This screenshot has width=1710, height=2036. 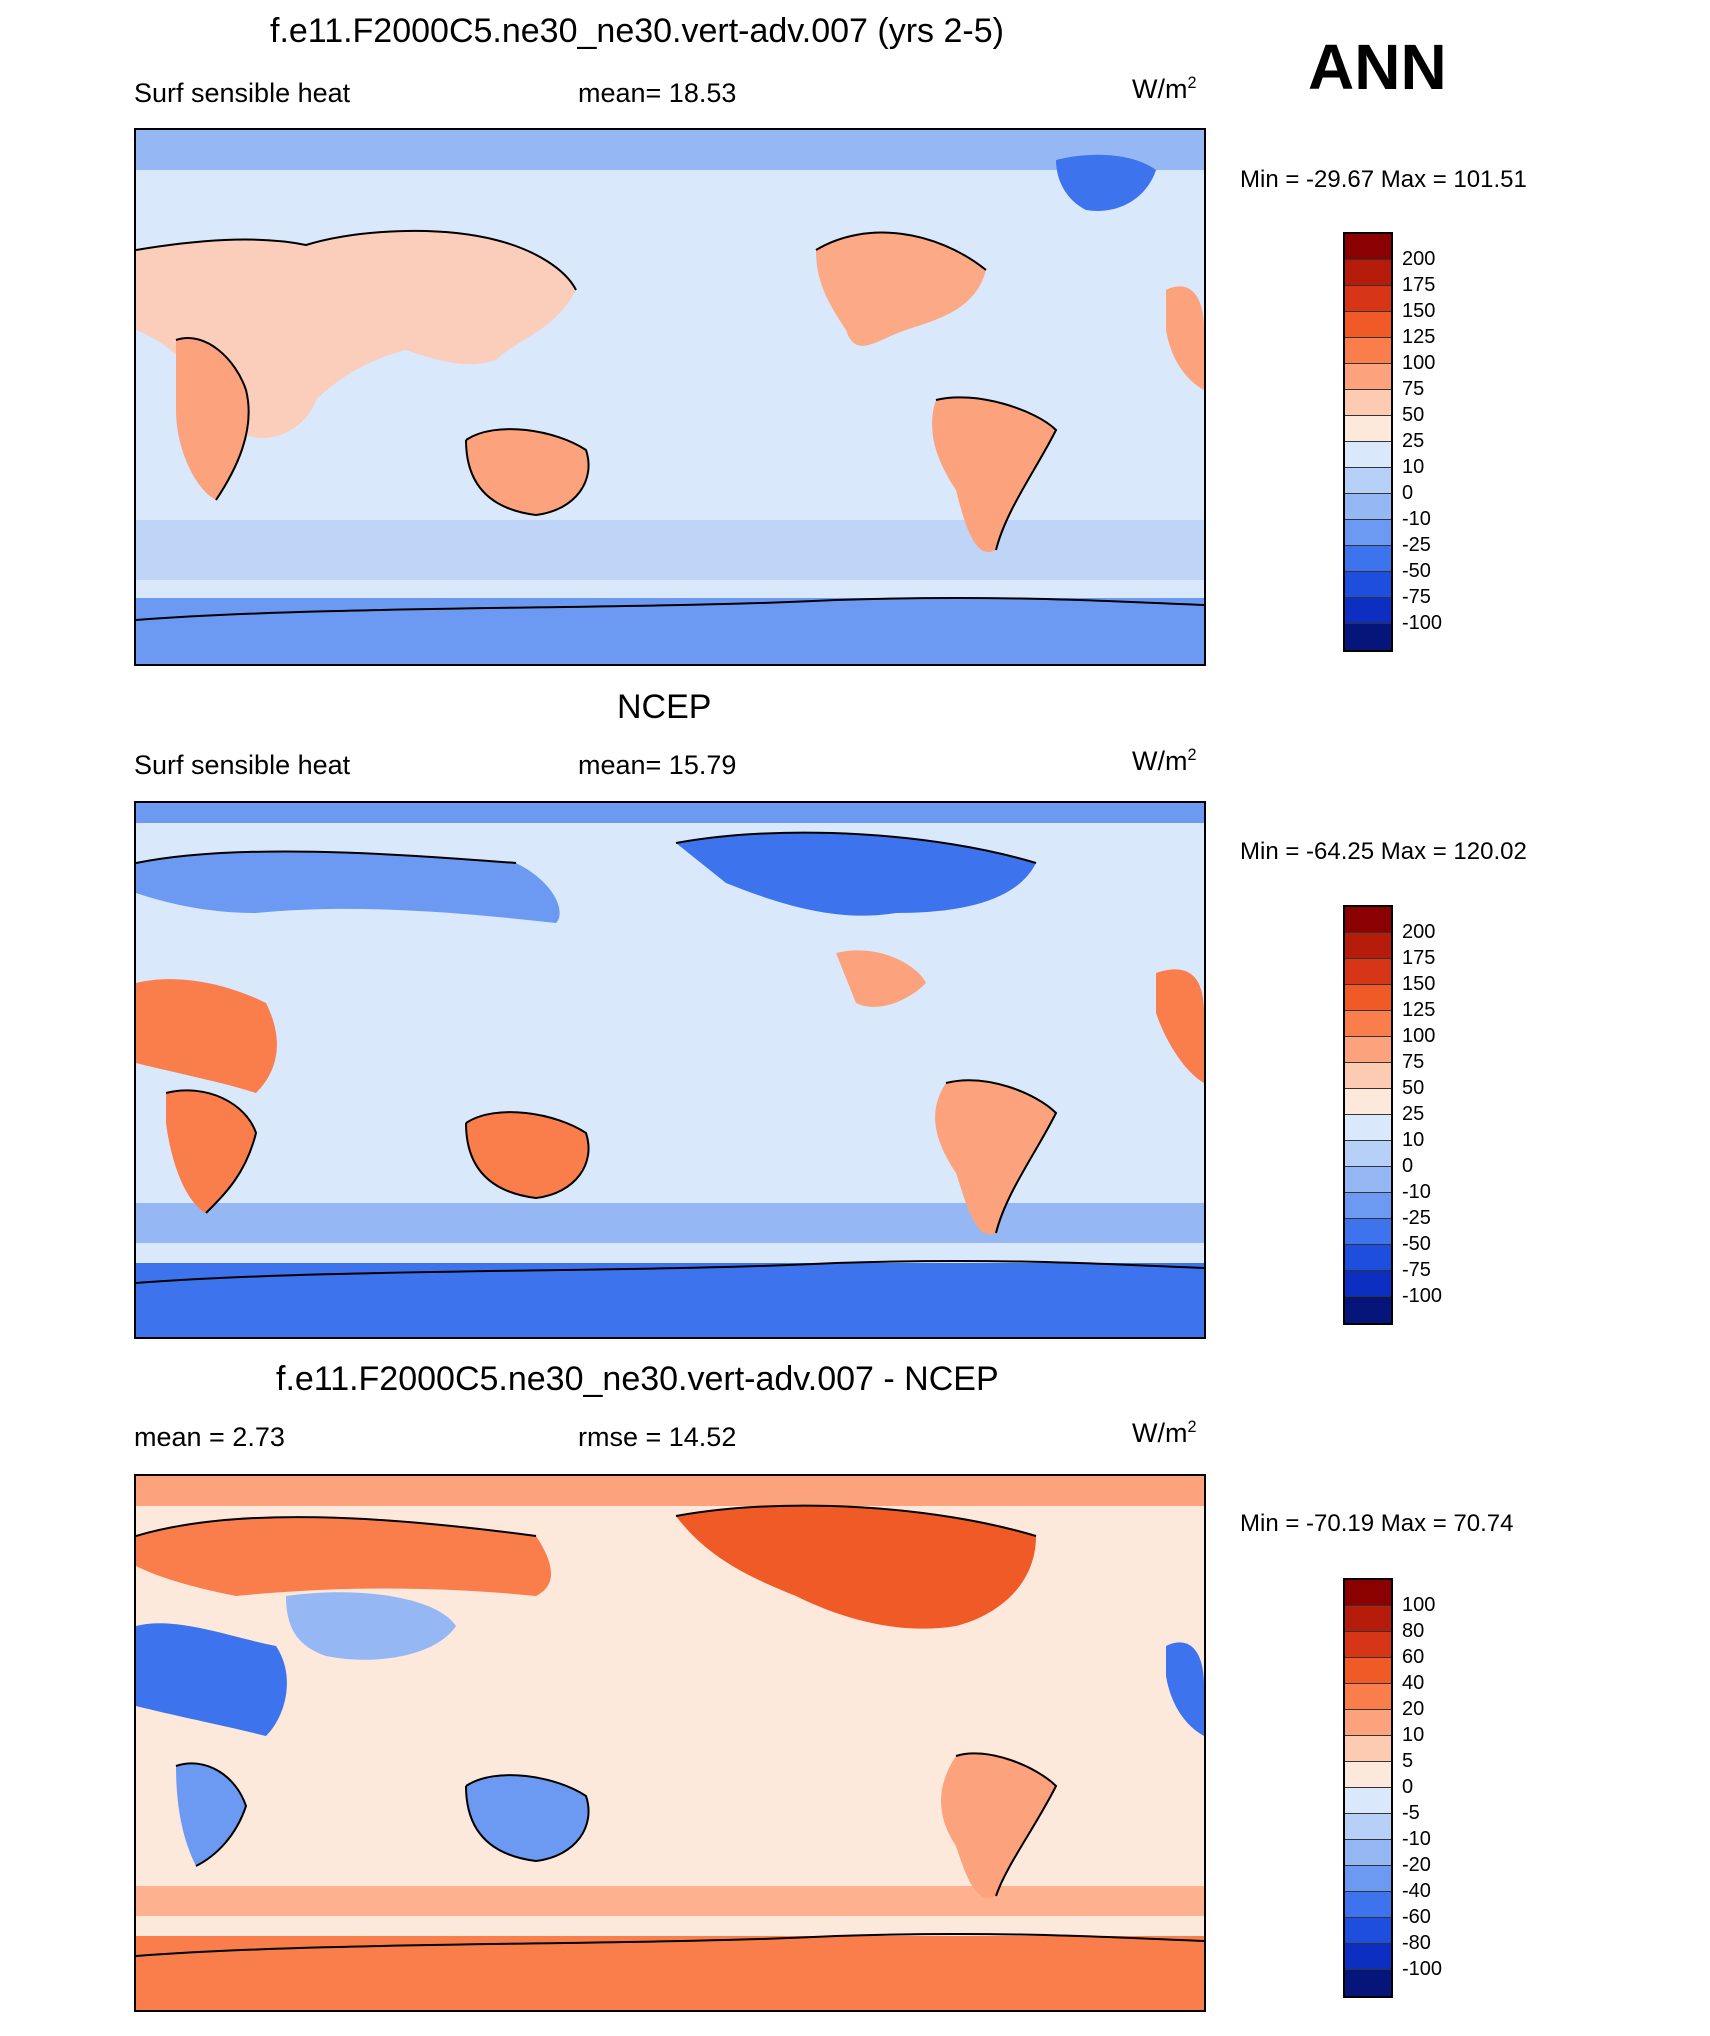 I want to click on panel1-colorbar-label: 50, so click(x=1413, y=415).